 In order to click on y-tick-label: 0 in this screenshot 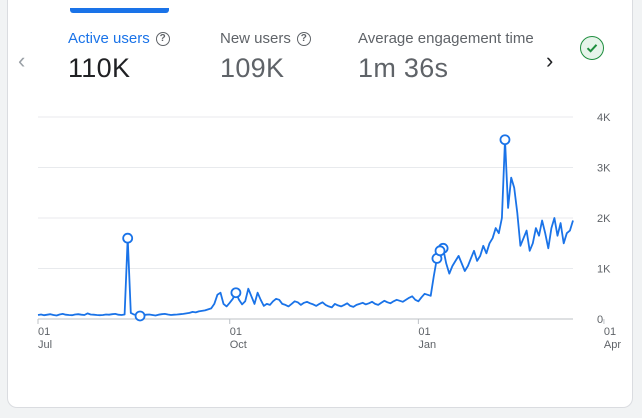, I will do `click(600, 320)`.